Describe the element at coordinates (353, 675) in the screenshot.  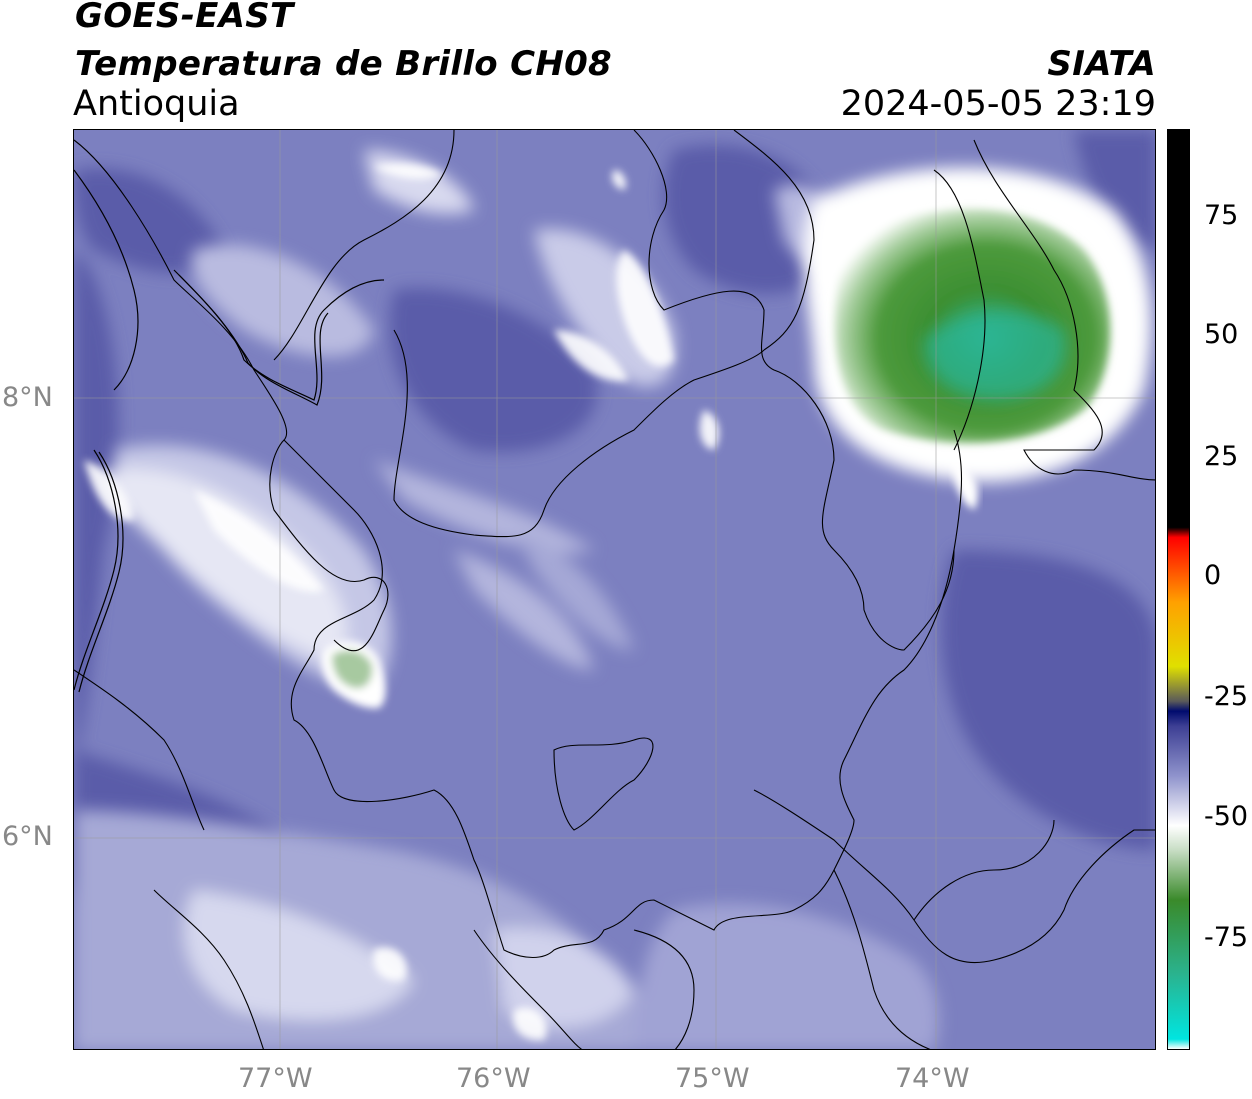
I see `small-storm-cell` at that location.